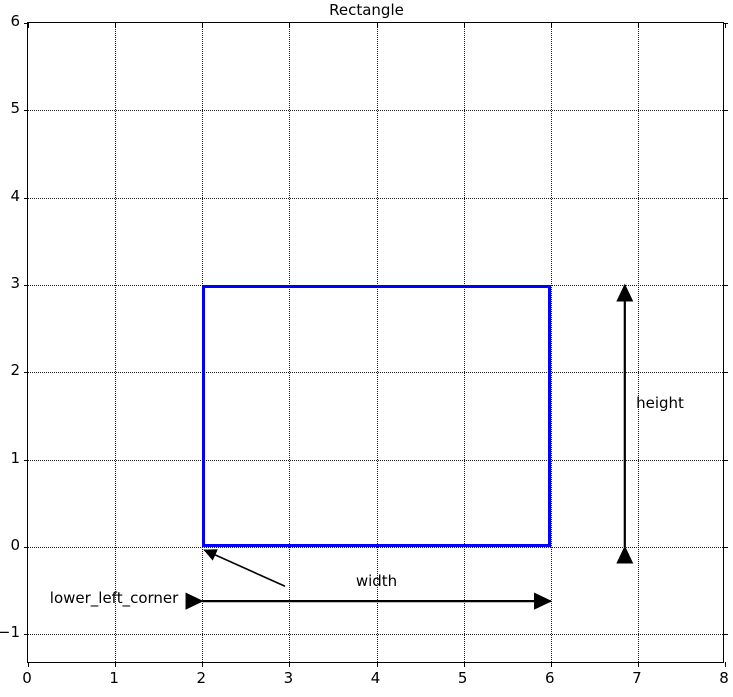  I want to click on x-tick-label: 4, so click(375, 678).